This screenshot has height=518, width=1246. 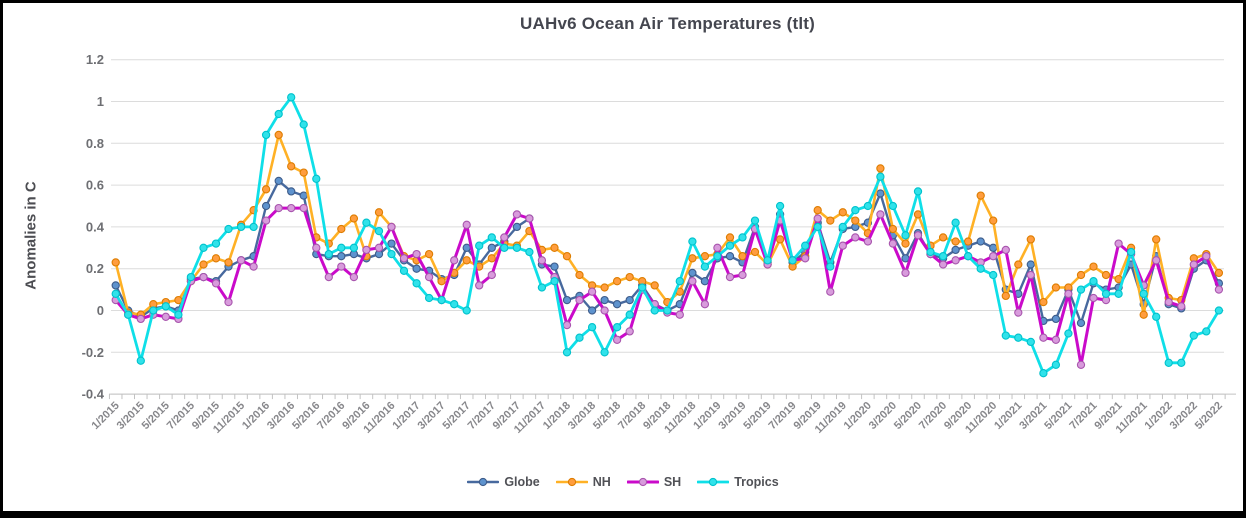 I want to click on chart-title: UAHv6 Ocean Air Temperatures (tlt), so click(x=667, y=23).